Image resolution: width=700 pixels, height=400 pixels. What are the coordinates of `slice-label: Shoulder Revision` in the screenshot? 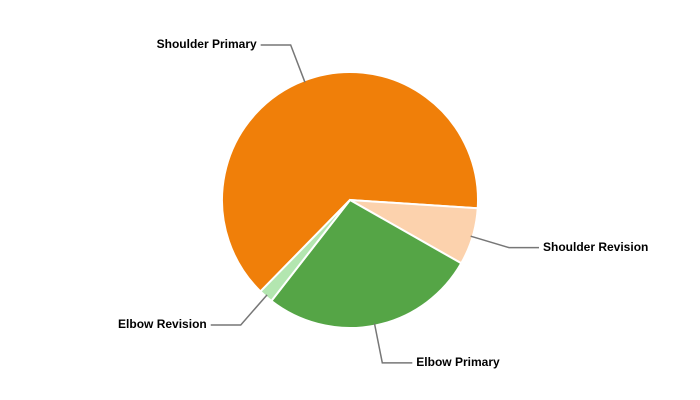 It's located at (595, 247).